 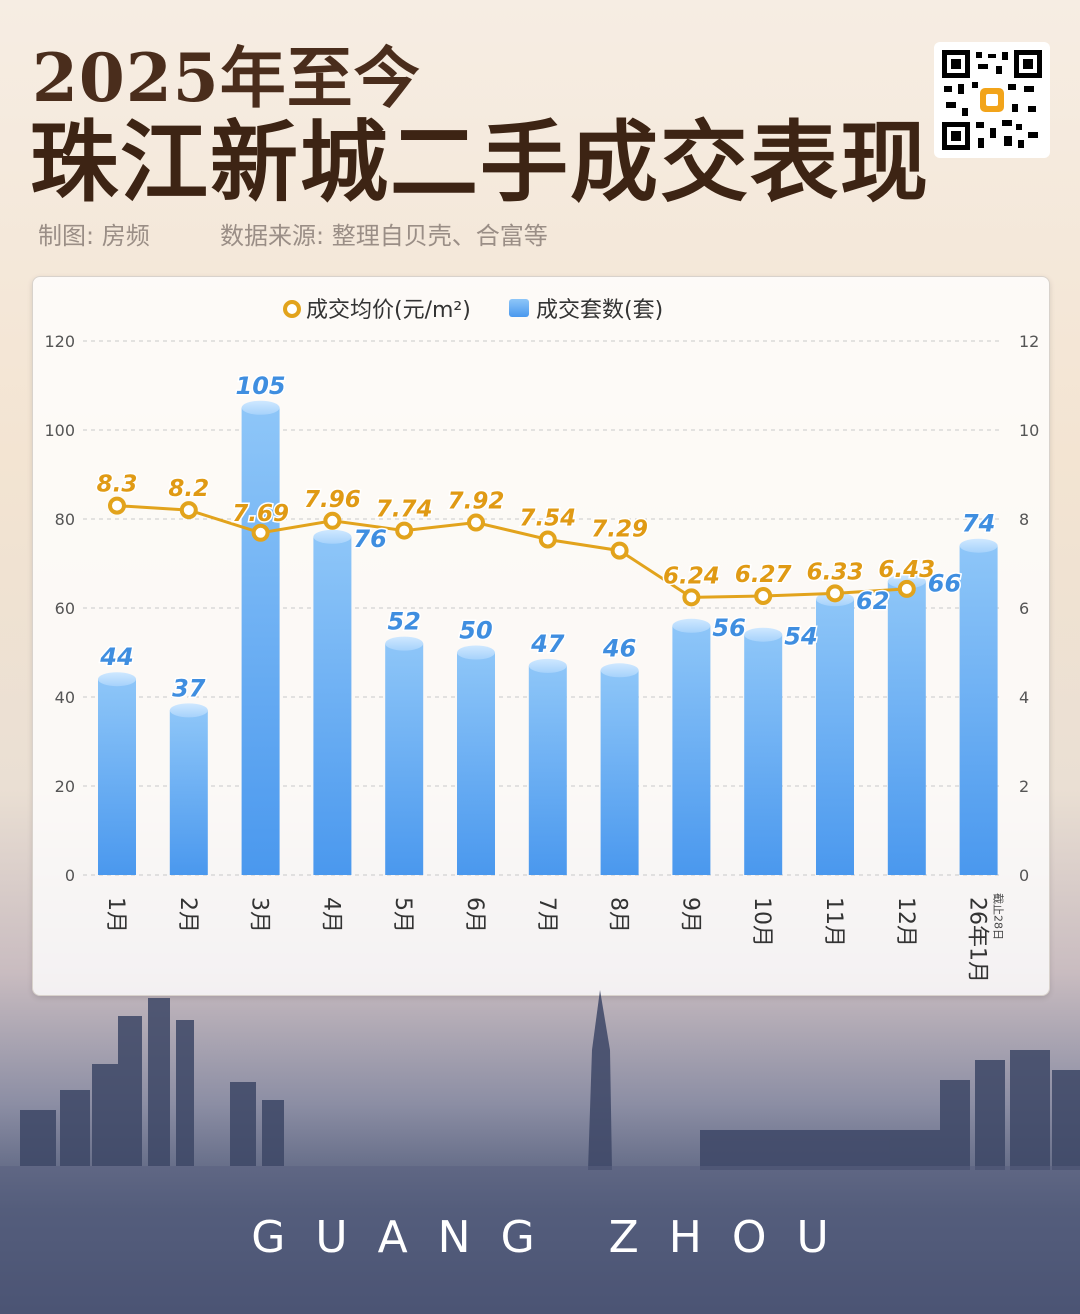 I want to click on y-right-tick-label: 2, so click(x=1024, y=786).